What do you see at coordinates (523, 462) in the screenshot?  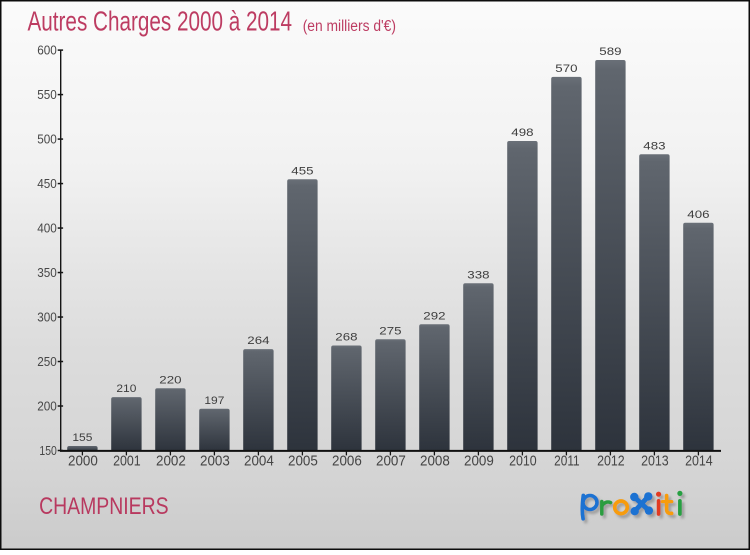 I see `svg-text: 2010` at bounding box center [523, 462].